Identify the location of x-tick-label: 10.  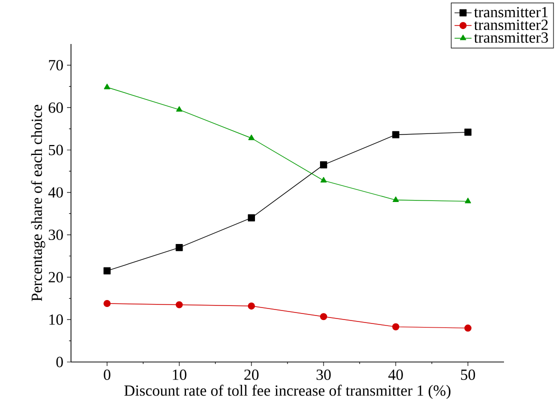
(179, 375).